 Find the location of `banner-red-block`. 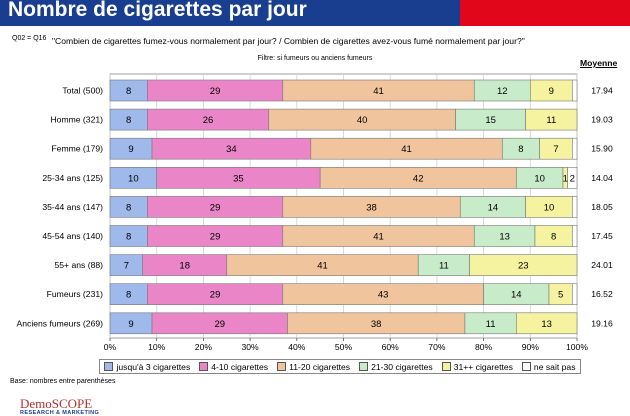

banner-red-block is located at coordinates (545, 13).